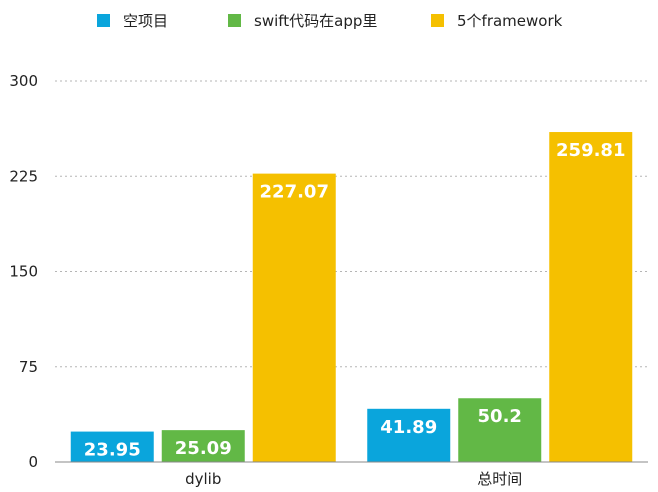 The image size is (658, 492). What do you see at coordinates (590, 150) in the screenshot?
I see `bar-label-3-2: 259.81` at bounding box center [590, 150].